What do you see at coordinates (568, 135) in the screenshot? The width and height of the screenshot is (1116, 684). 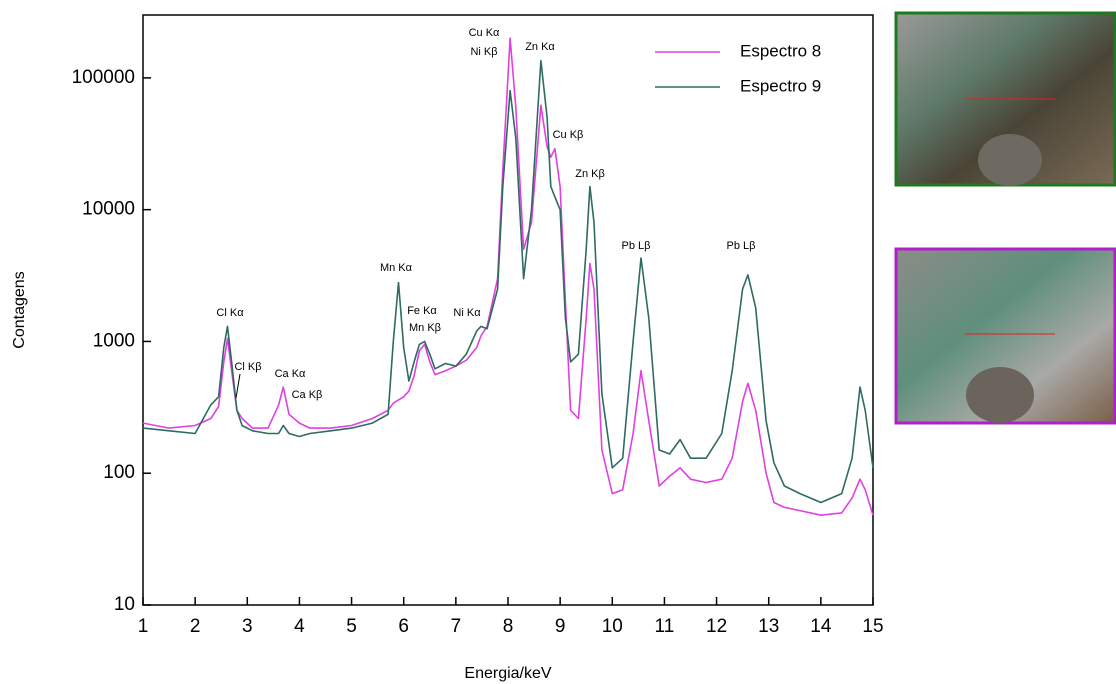 I see `peak-annotation: Cu Kβ` at bounding box center [568, 135].